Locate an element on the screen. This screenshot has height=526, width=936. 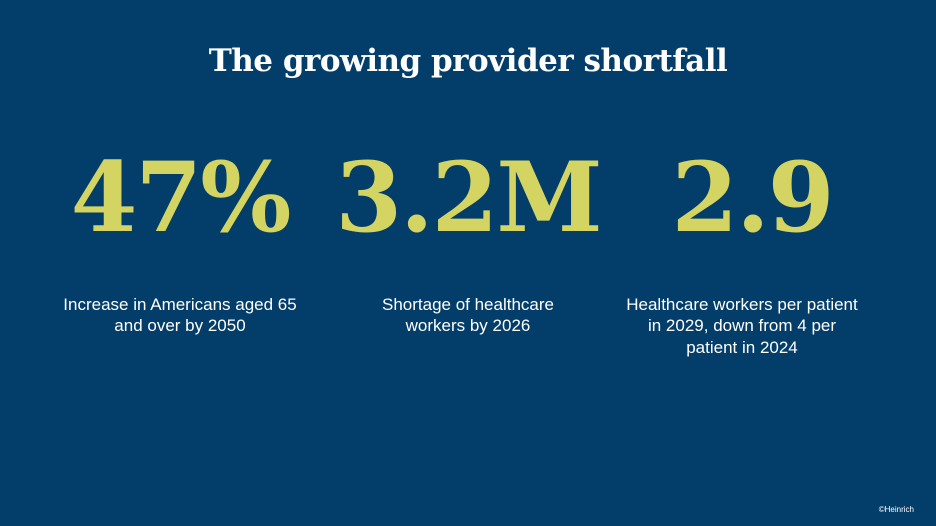
stat-value: 47% is located at coordinates (181, 197).